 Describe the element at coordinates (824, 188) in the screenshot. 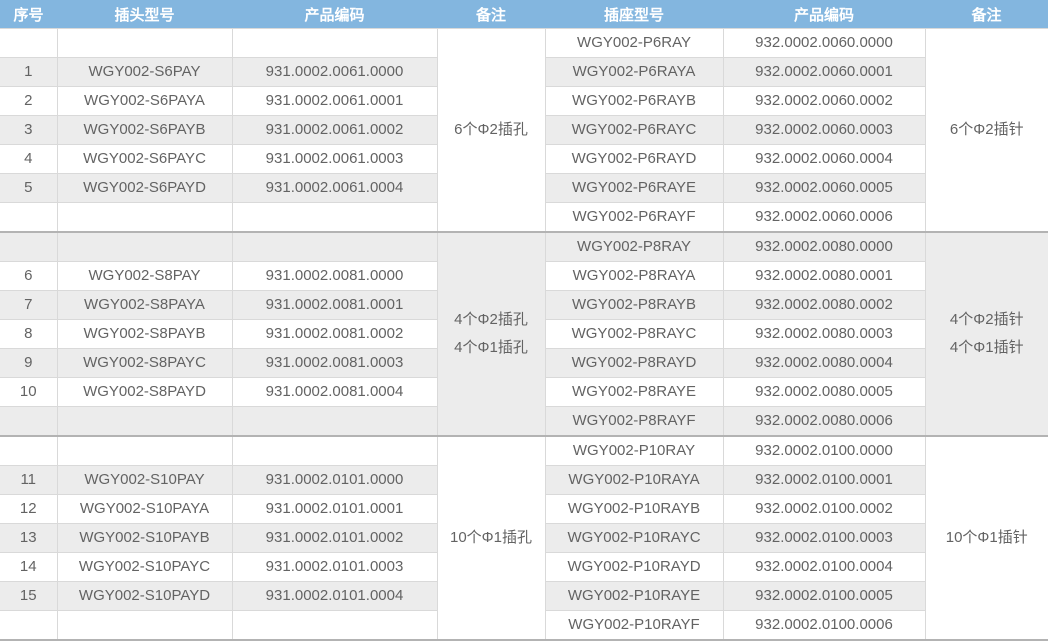

I see `socket-code-cell: 932.0002.0060.0005` at that location.